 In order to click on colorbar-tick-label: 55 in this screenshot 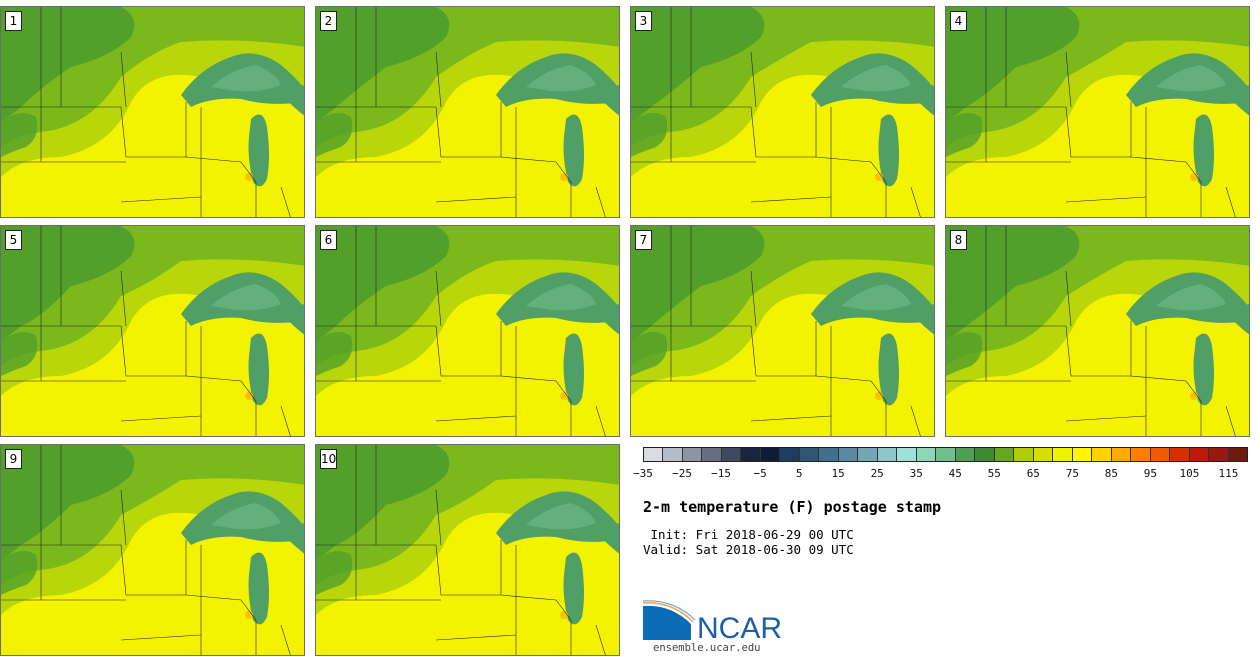, I will do `click(994, 473)`.